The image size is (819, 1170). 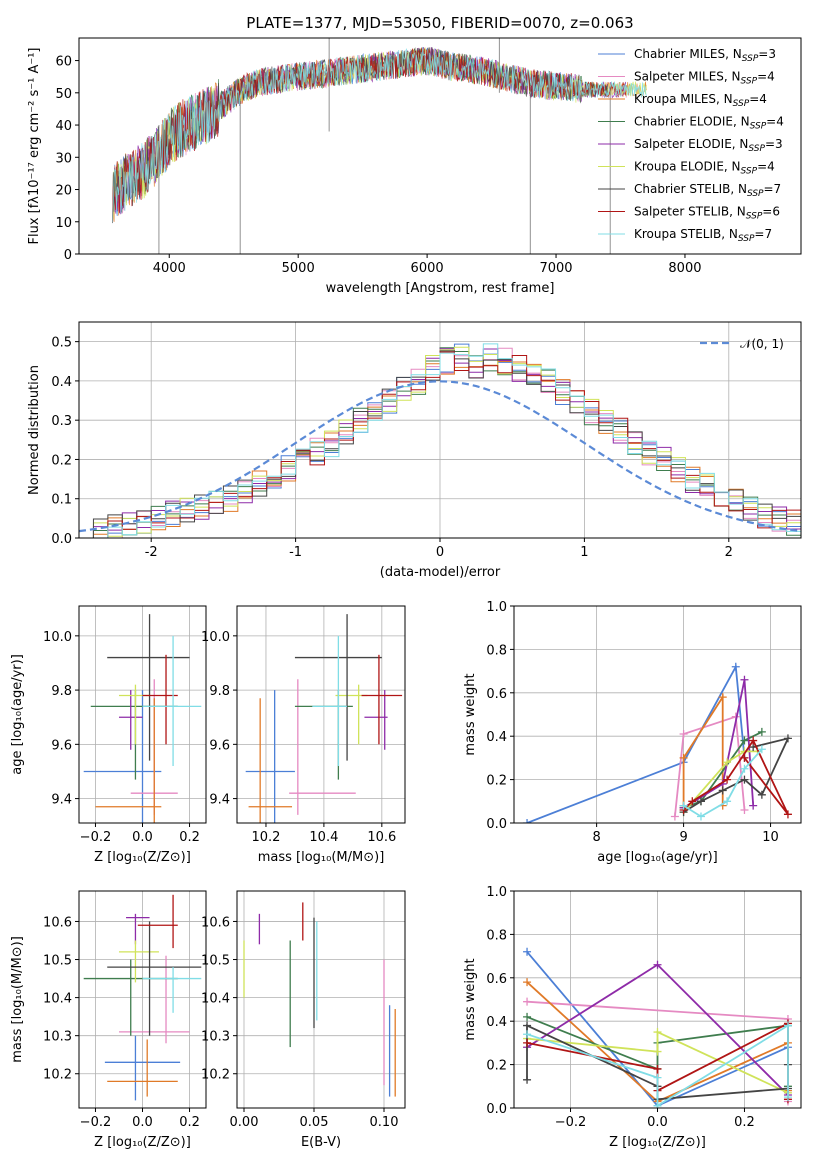 What do you see at coordinates (710, 766) in the screenshot?
I see `series-line-salpeter_miles` at bounding box center [710, 766].